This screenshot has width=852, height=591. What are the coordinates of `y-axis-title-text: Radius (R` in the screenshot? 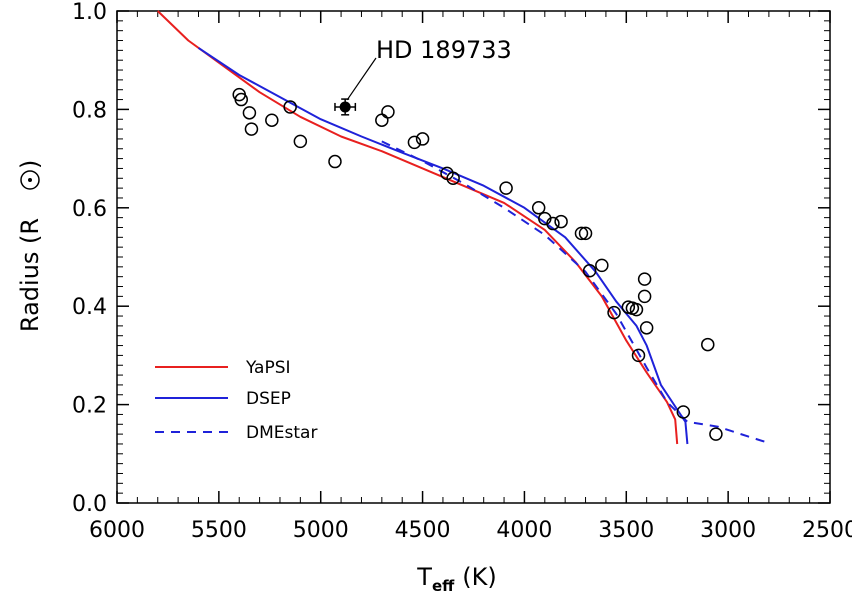 It's located at (30, 275).